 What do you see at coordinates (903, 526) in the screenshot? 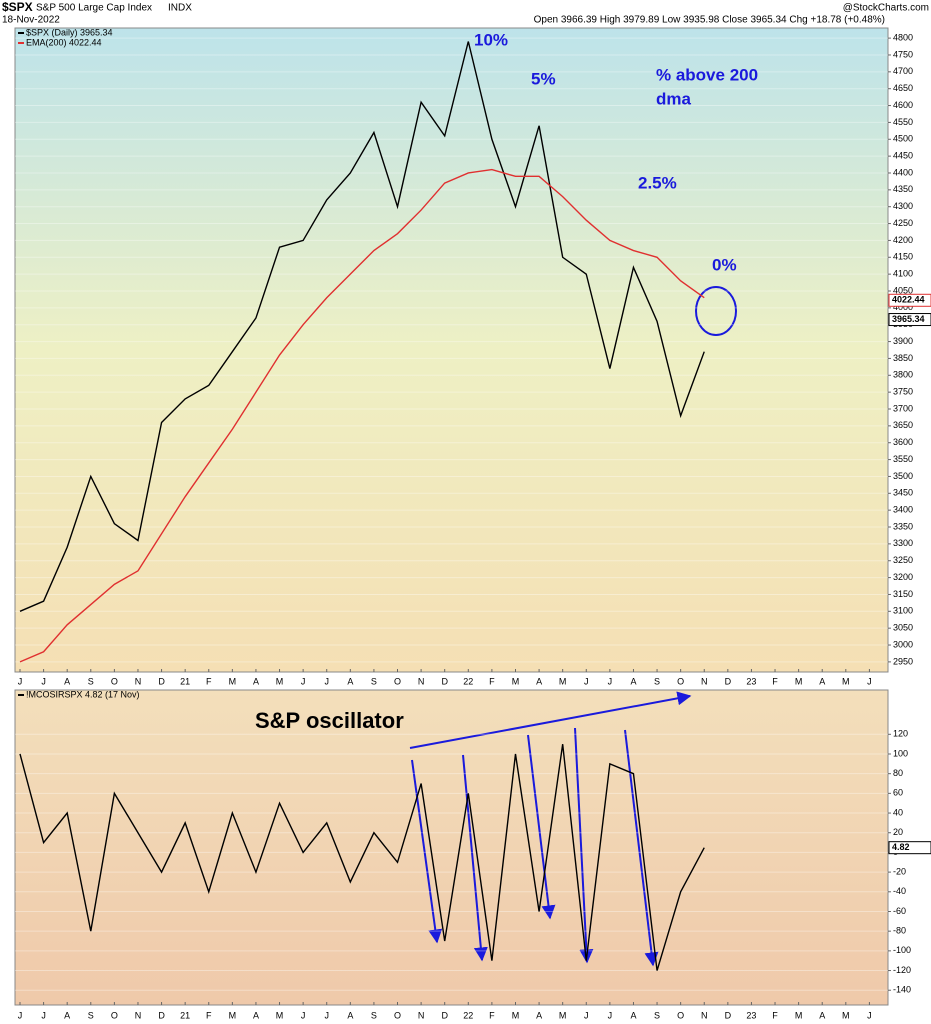
I see `y-tick-label: 3350` at bounding box center [903, 526].